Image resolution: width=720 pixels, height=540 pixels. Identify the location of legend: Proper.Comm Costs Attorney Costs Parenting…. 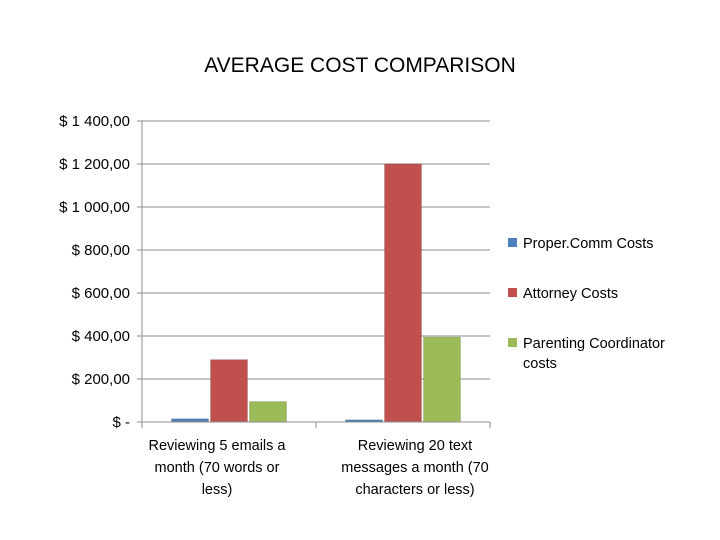
(586, 304).